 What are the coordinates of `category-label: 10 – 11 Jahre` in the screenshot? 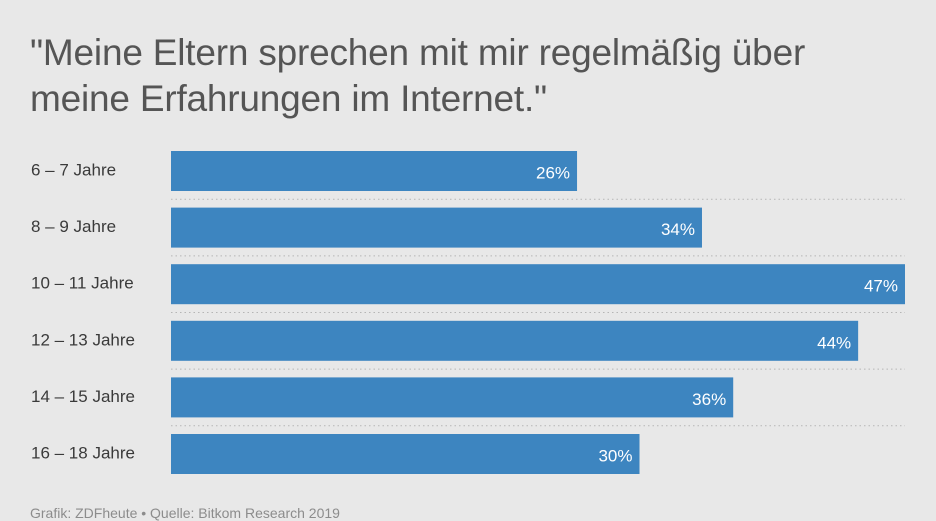 It's located at (82, 283).